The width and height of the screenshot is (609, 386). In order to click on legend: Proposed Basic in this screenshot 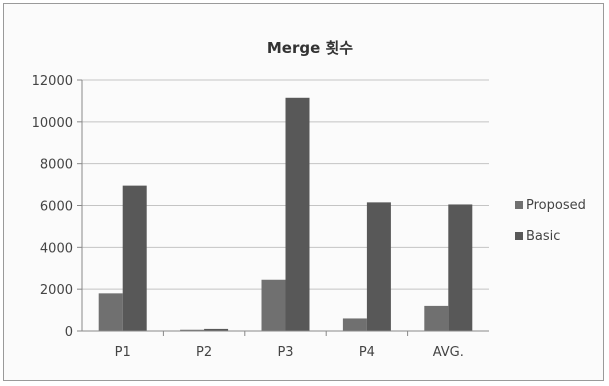, I will do `click(550, 221)`.